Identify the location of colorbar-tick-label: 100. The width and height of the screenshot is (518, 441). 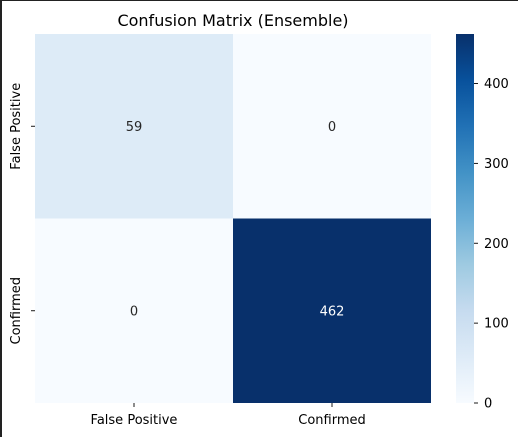
(496, 324).